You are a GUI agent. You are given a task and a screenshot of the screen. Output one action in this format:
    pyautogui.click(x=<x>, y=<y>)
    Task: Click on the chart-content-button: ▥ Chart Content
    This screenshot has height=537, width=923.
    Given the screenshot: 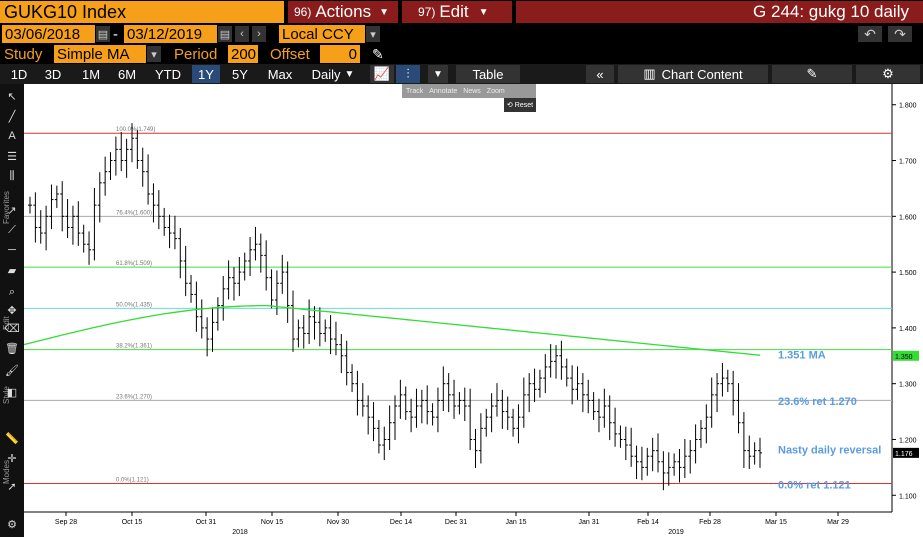 What is the action you would take?
    pyautogui.click(x=693, y=74)
    